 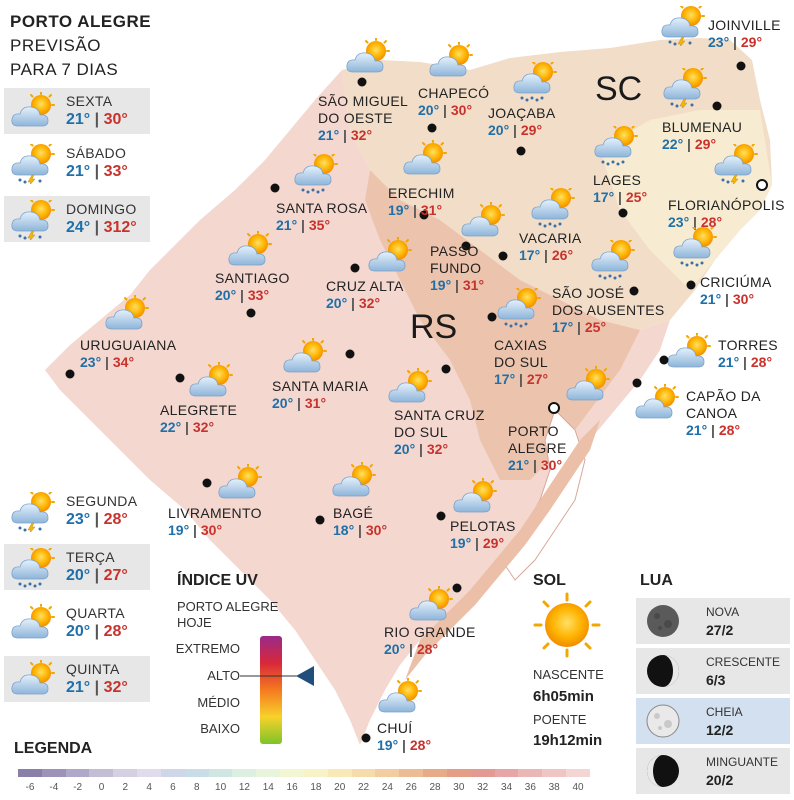 I want to click on city-name: PORTO, so click(x=533, y=431).